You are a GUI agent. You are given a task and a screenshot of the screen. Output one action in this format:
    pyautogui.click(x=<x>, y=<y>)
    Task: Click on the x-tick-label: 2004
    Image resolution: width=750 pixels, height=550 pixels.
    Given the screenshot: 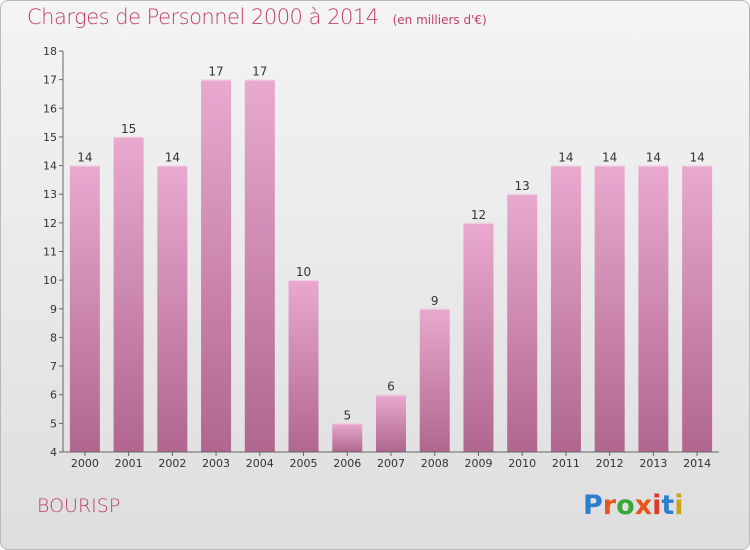 What is the action you would take?
    pyautogui.click(x=260, y=463)
    